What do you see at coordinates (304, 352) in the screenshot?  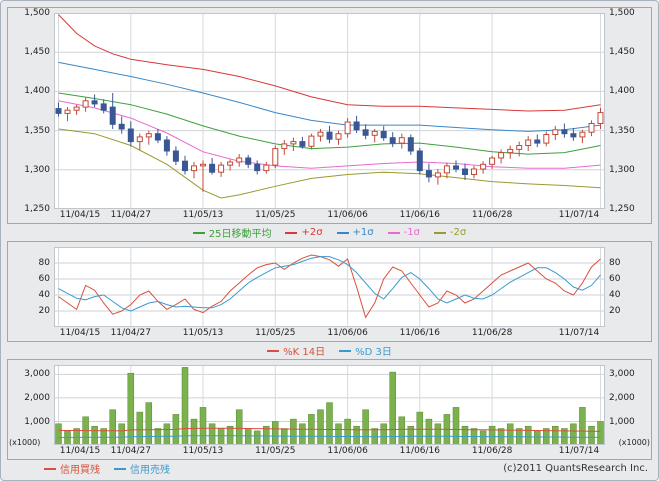 I see `legend-label: %K 14日` at bounding box center [304, 352].